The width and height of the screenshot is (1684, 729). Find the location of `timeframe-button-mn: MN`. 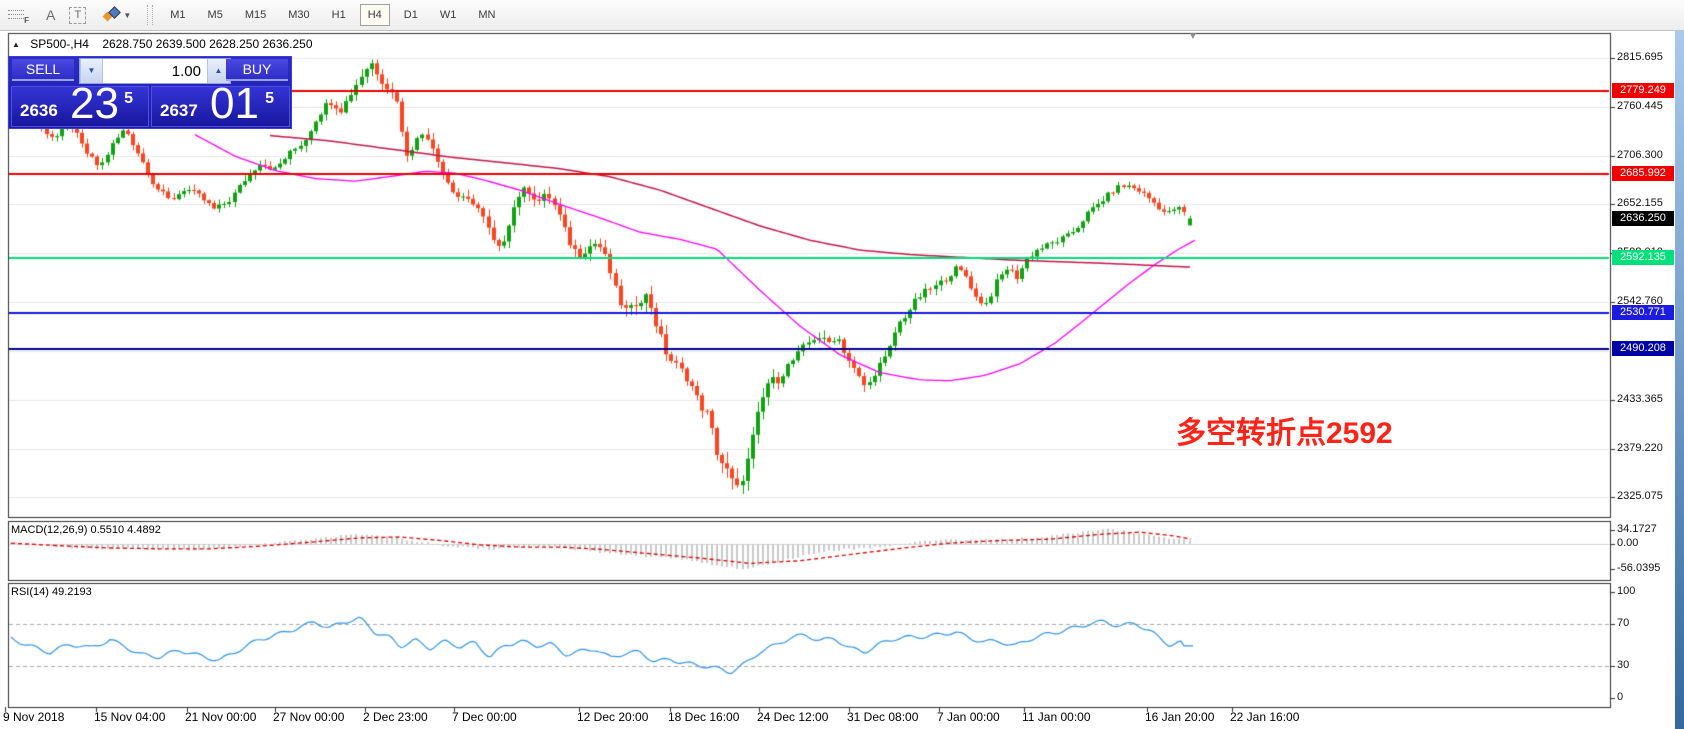

timeframe-button-mn: MN is located at coordinates (487, 15).